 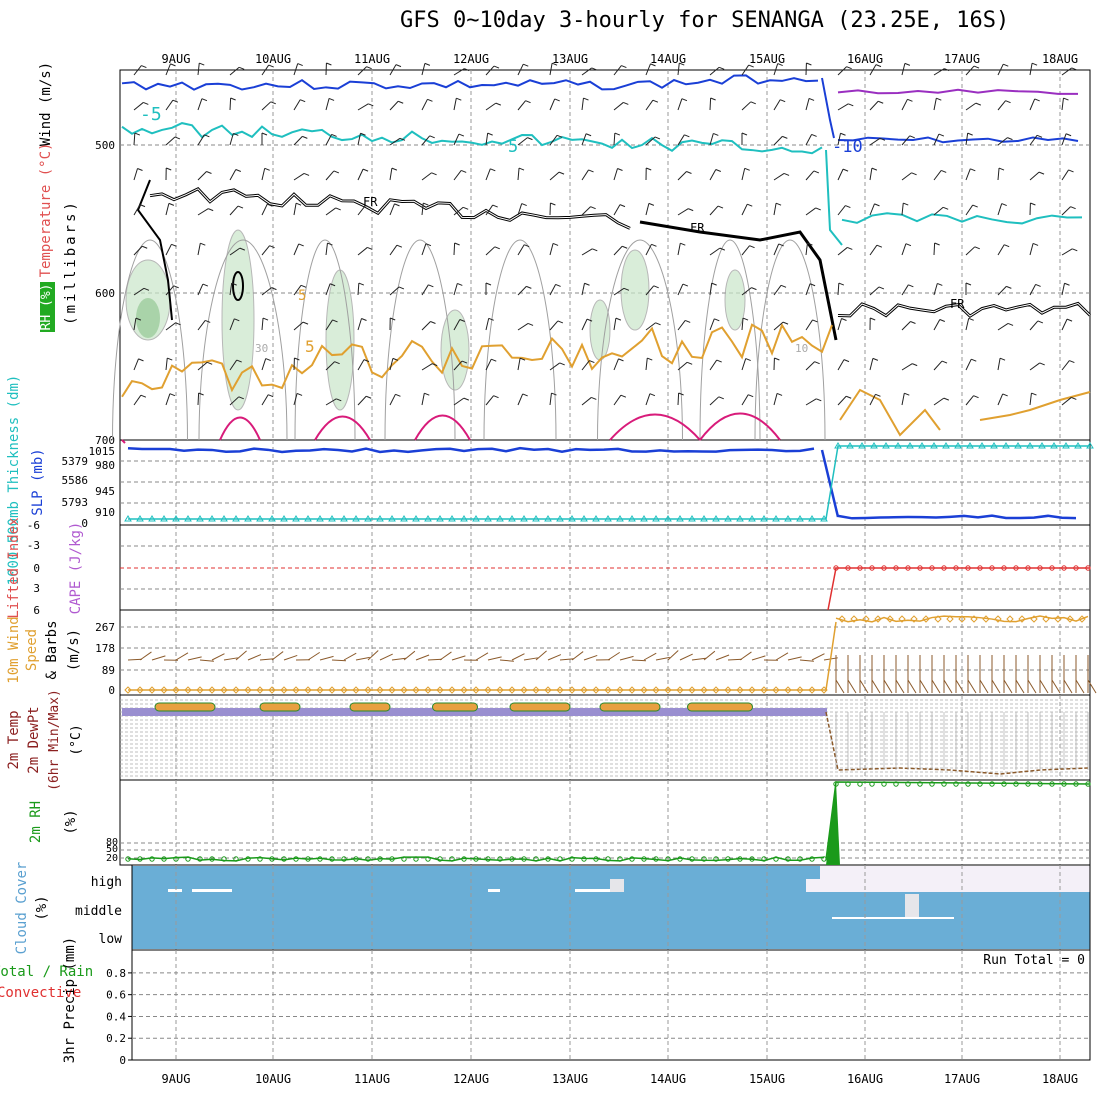 I want to click on rh-legend-swatch, so click(x=47, y=307).